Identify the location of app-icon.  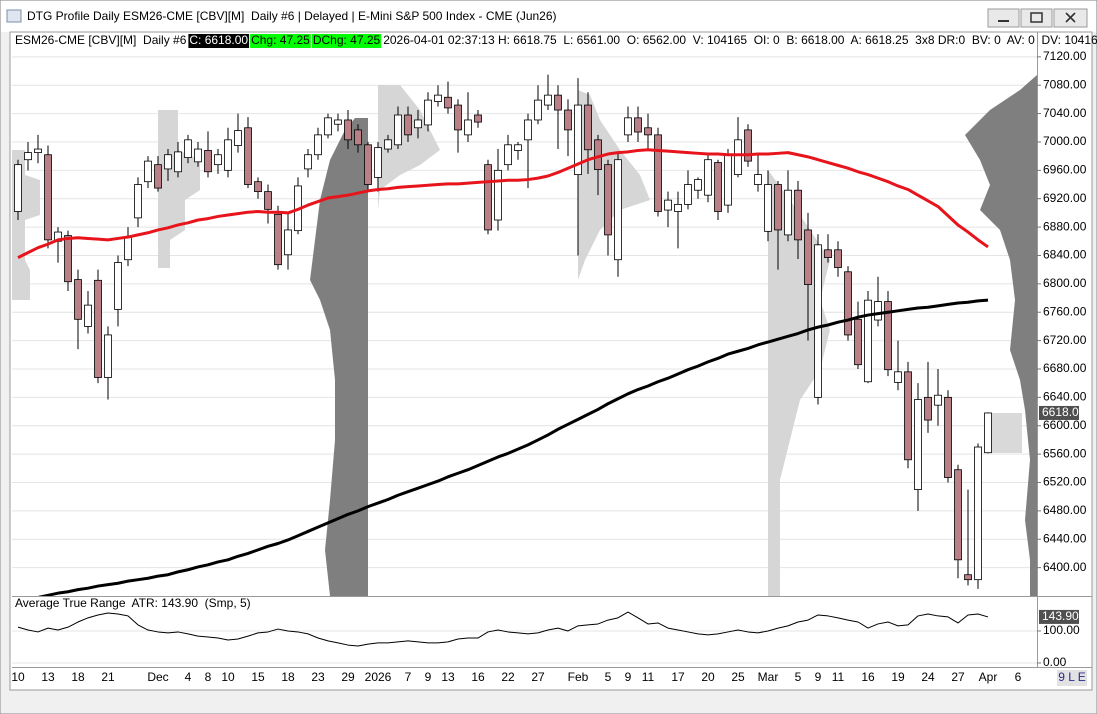
(14, 16).